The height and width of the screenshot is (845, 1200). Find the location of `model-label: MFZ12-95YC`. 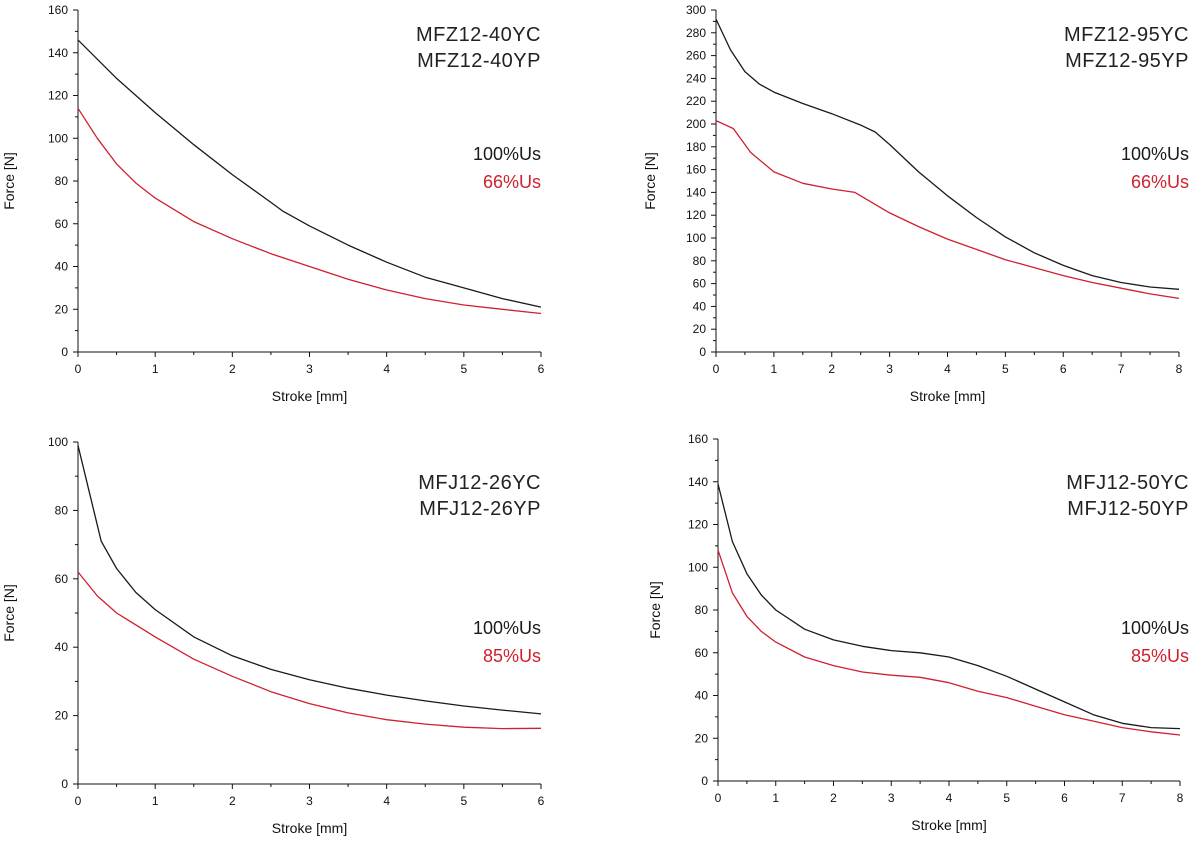

model-label: MFZ12-95YC is located at coordinates (1126, 35).